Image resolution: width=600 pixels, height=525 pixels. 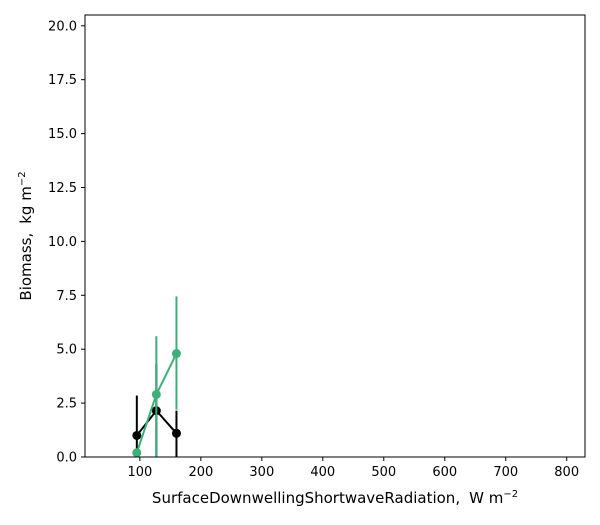 I want to click on y-axis-label-exponent: −2, so click(x=22, y=178).